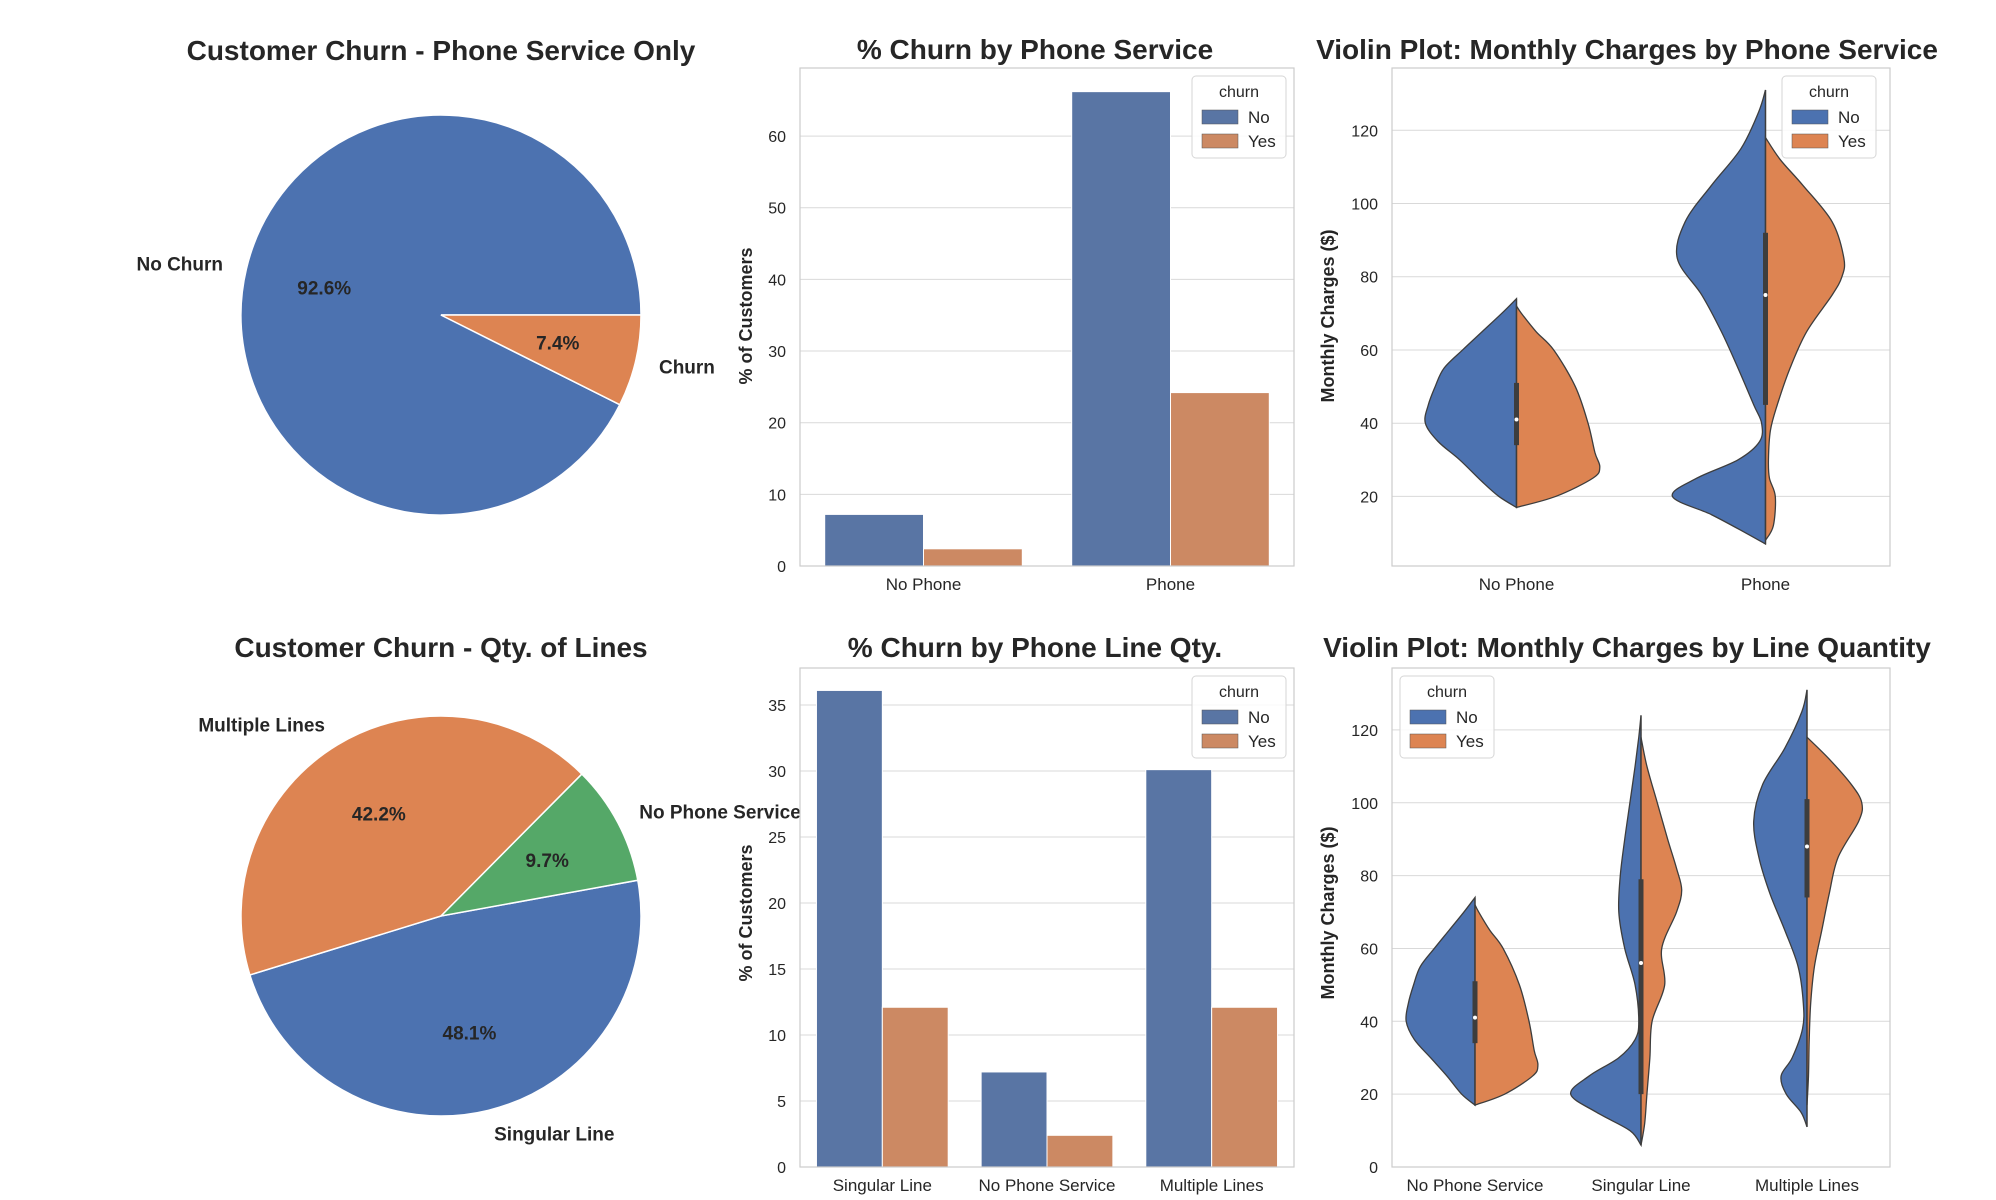 The width and height of the screenshot is (1996, 1200). Describe the element at coordinates (557, 344) in the screenshot. I see `pie1-pct-label-1: 7.4%` at that location.